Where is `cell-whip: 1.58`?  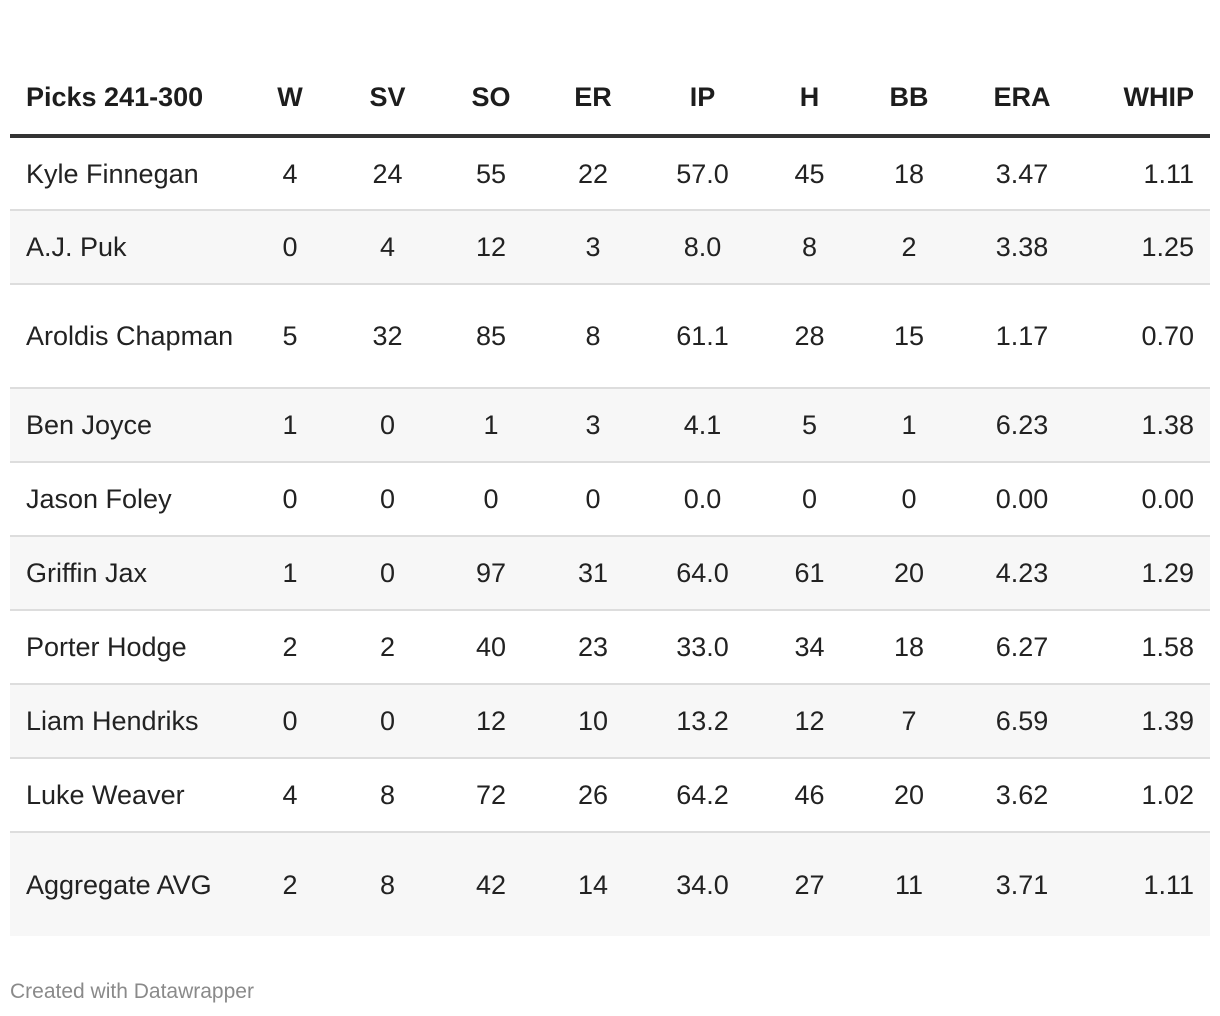 cell-whip: 1.58 is located at coordinates (1144, 647).